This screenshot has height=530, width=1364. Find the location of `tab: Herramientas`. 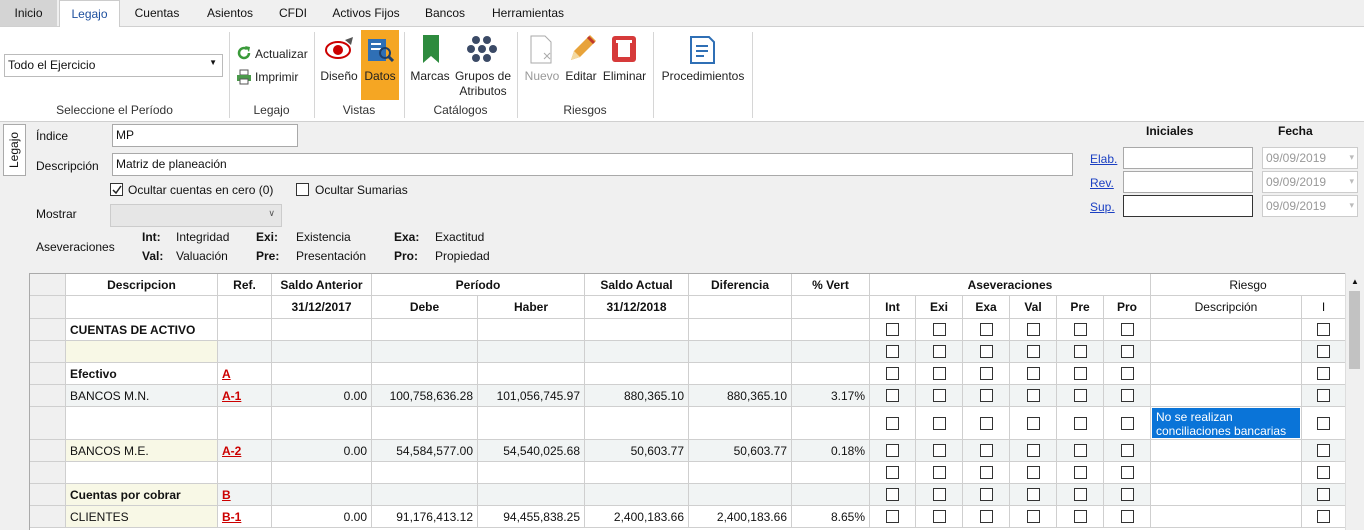

tab: Herramientas is located at coordinates (528, 13).